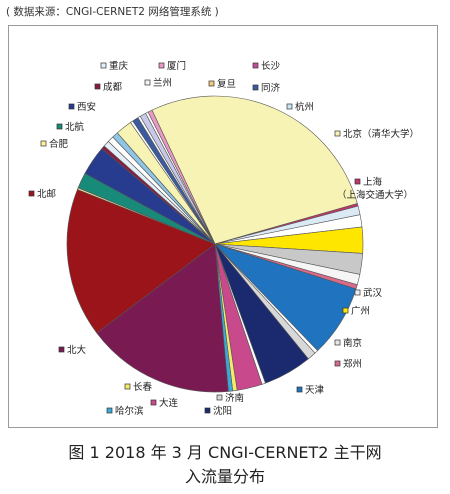 The width and height of the screenshot is (450, 494). I want to click on legend-label-8: 杭州, so click(304, 107).